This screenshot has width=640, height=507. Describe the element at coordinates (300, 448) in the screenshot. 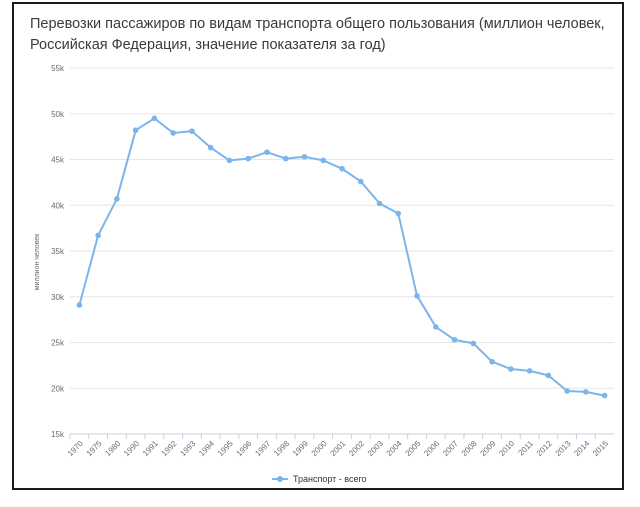

I see `x-tick-label: 1999` at that location.